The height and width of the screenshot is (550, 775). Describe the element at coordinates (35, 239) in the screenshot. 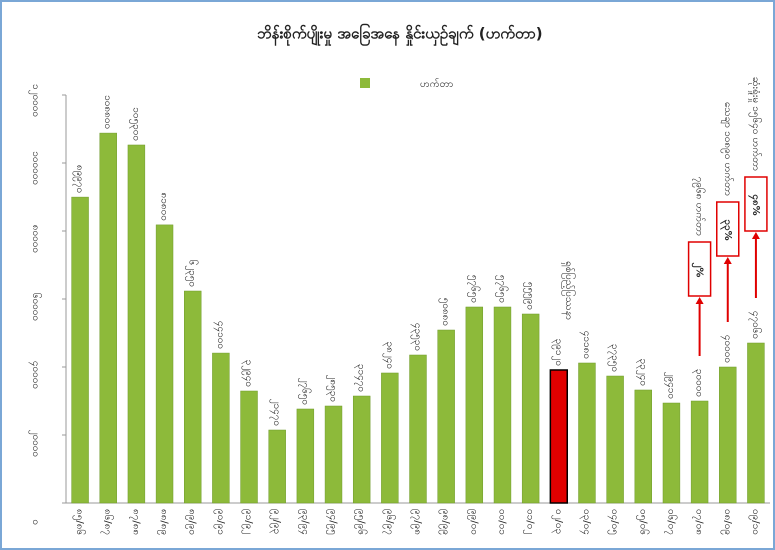

I see `y-tick-label: ၈၀၀၀၀` at that location.